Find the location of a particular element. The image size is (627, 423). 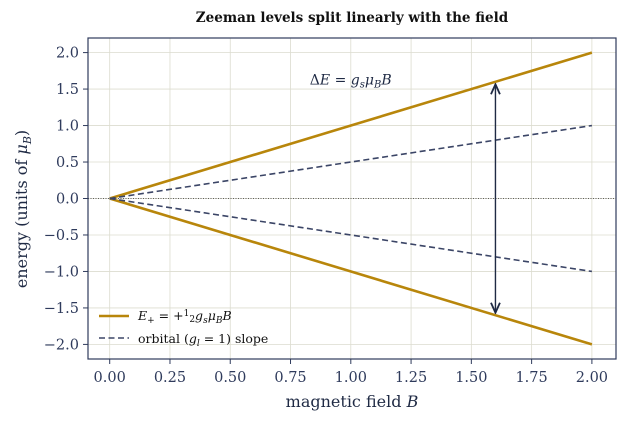

y-tick-label: 0.0 is located at coordinates (67, 200).